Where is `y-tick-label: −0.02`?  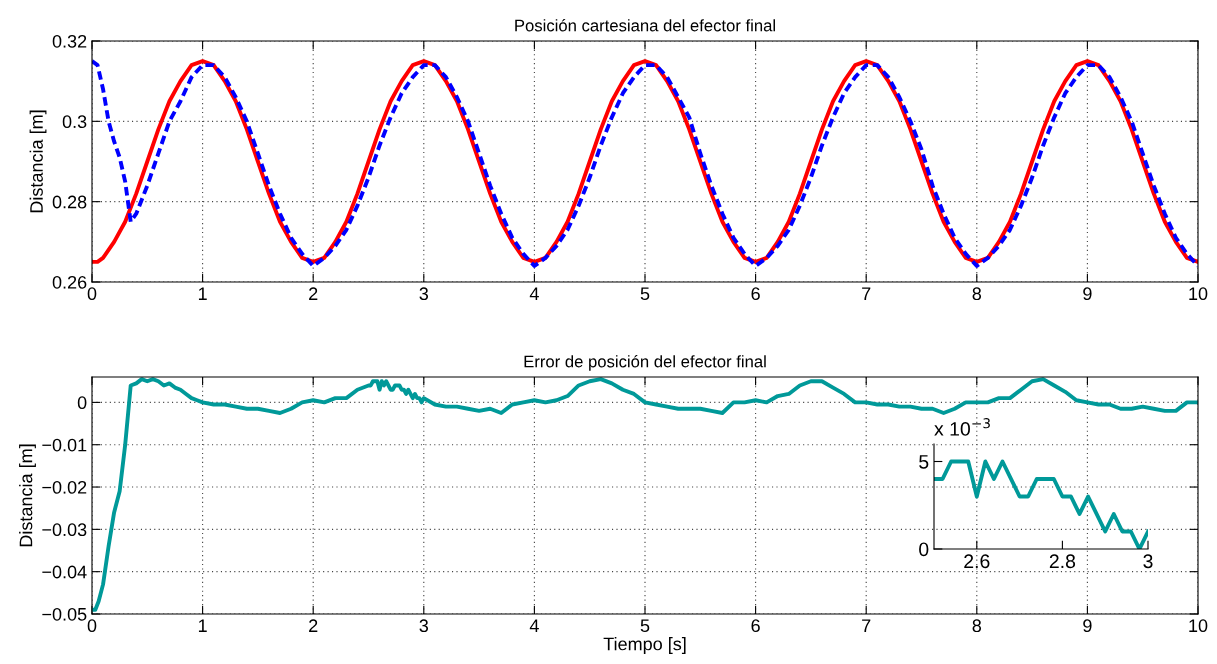 y-tick-label: −0.02 is located at coordinates (64, 487).